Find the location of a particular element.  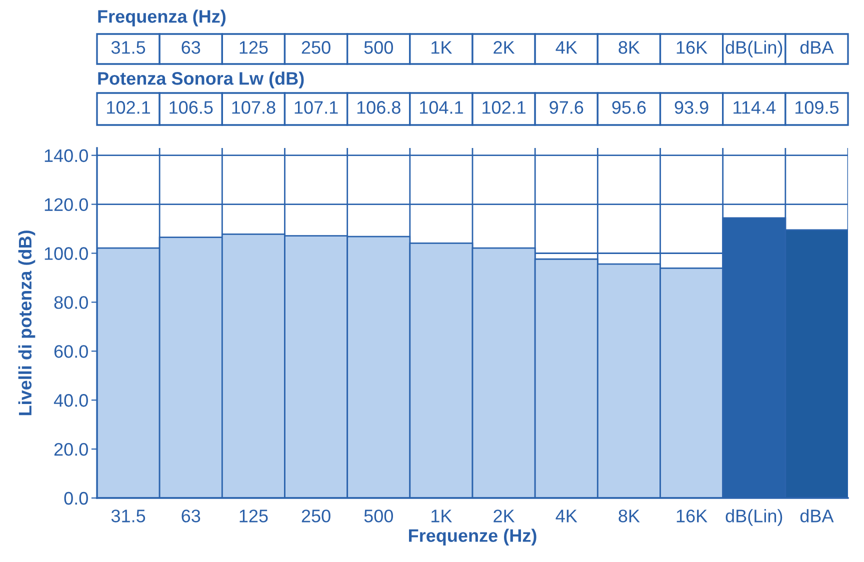

x-tick-label: 1K is located at coordinates (442, 516).